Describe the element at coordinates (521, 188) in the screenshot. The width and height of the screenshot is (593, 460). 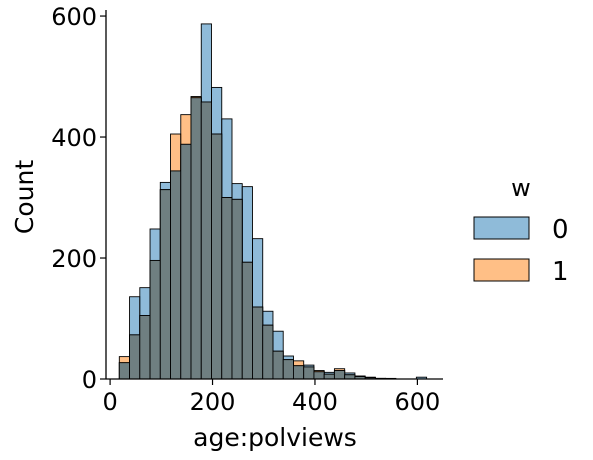
I see `legend-title: w` at that location.